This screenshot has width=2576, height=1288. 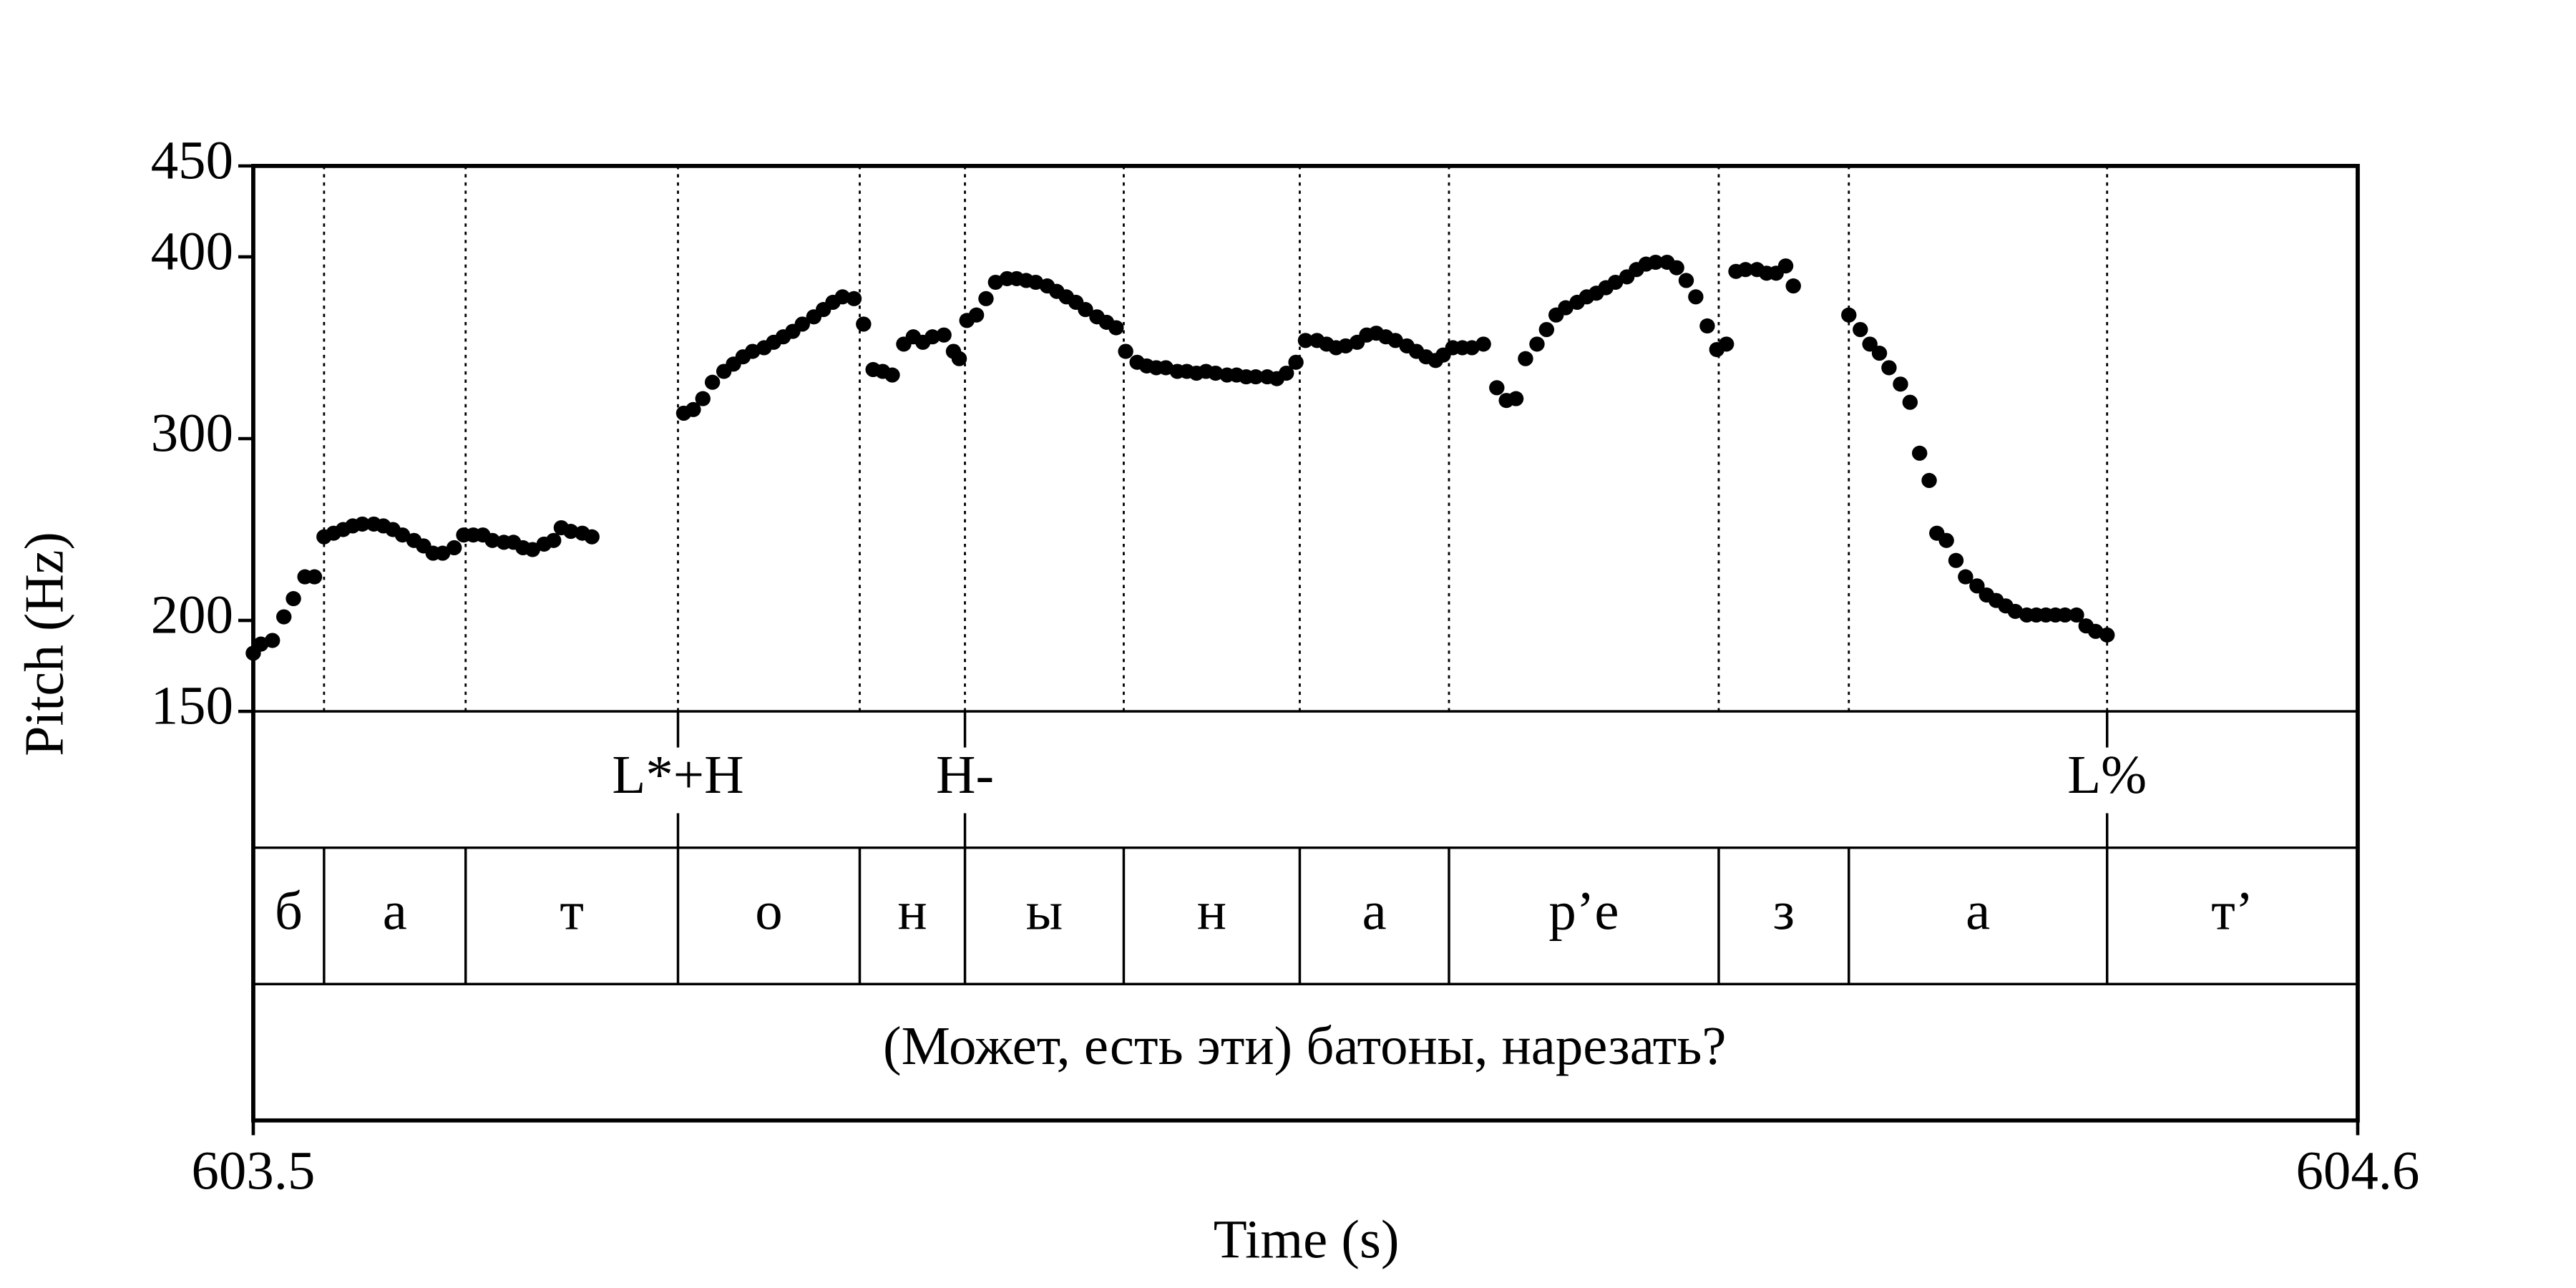 I want to click on phone-label: о, so click(x=769, y=911).